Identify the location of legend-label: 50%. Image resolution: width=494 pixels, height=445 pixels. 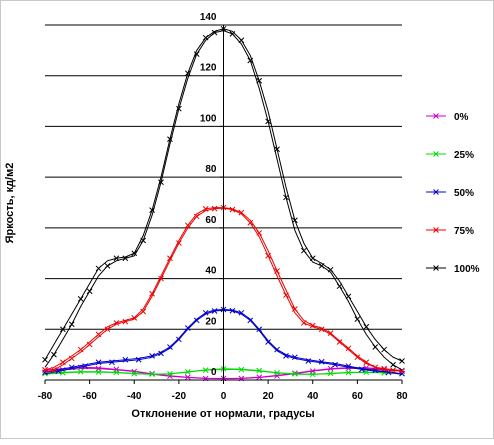
(464, 193).